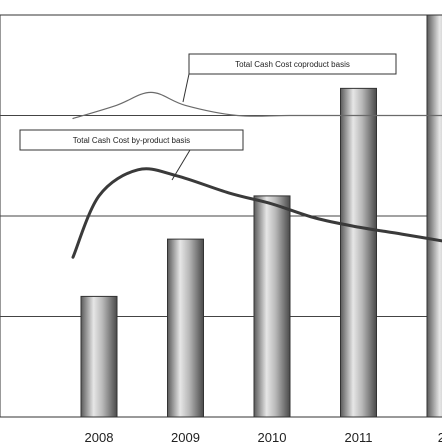 The height and width of the screenshot is (447, 442). I want to click on x-tick-label: 2009, so click(185, 437).